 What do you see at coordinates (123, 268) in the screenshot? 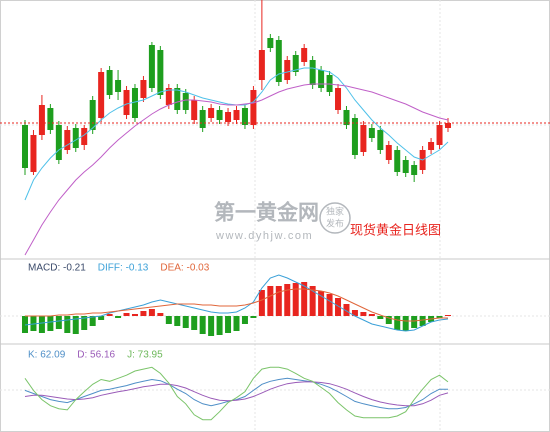
I see `legend-label: DIFF: -0.13` at bounding box center [123, 268].